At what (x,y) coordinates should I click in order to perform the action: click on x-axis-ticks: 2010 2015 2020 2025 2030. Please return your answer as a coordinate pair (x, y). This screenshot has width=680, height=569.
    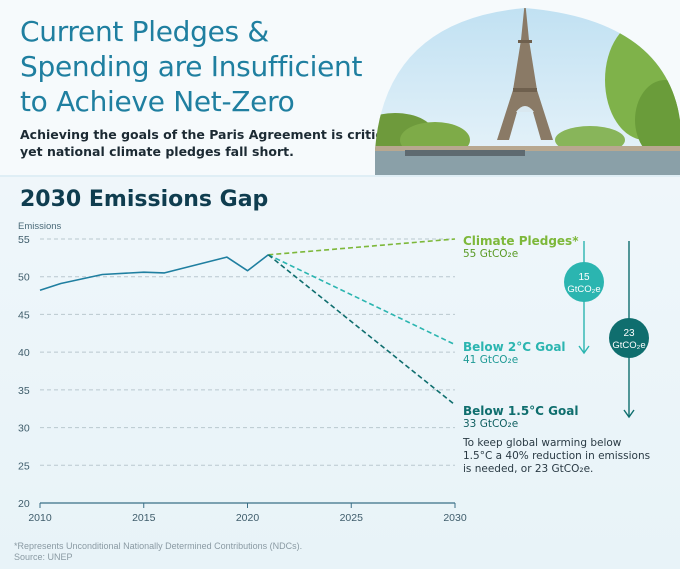
    Looking at the image, I should click on (247, 513).